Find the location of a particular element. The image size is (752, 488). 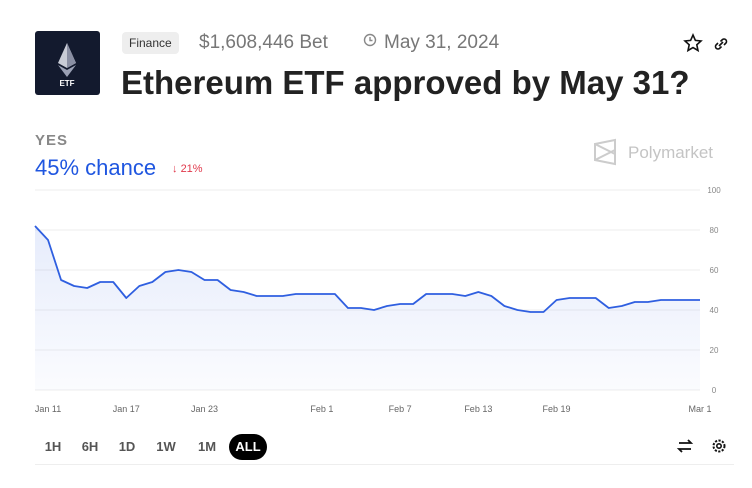

icon-label: ETF is located at coordinates (66, 83).